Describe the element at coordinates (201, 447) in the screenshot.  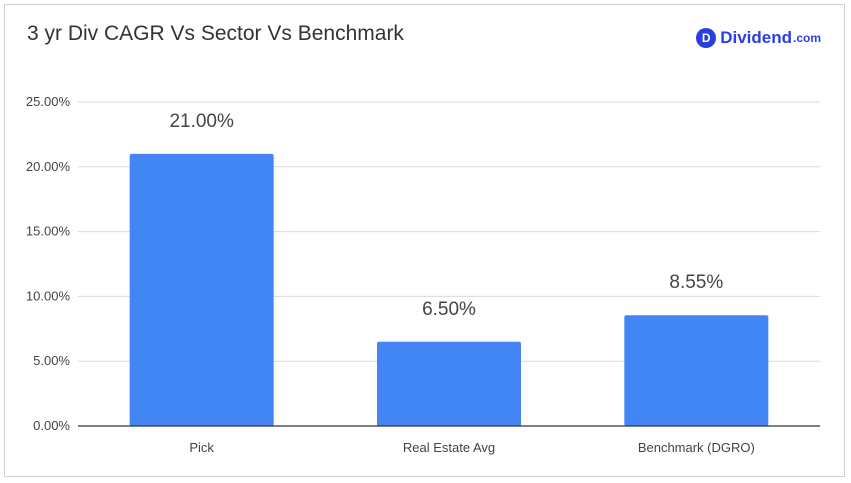
I see `x-tick-label: Pick` at that location.